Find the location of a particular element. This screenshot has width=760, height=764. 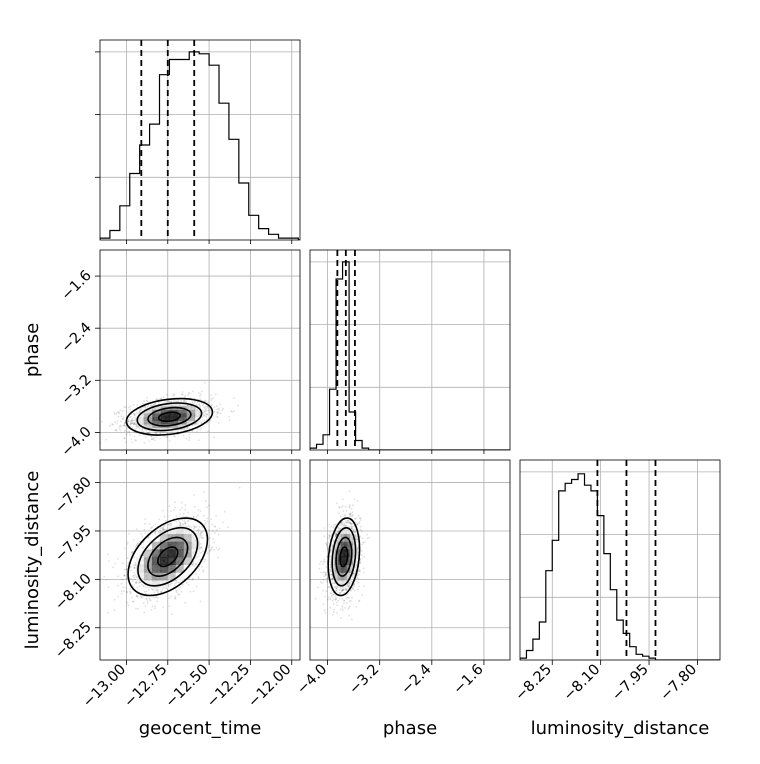

panel-background is located at coordinates (620, 560).